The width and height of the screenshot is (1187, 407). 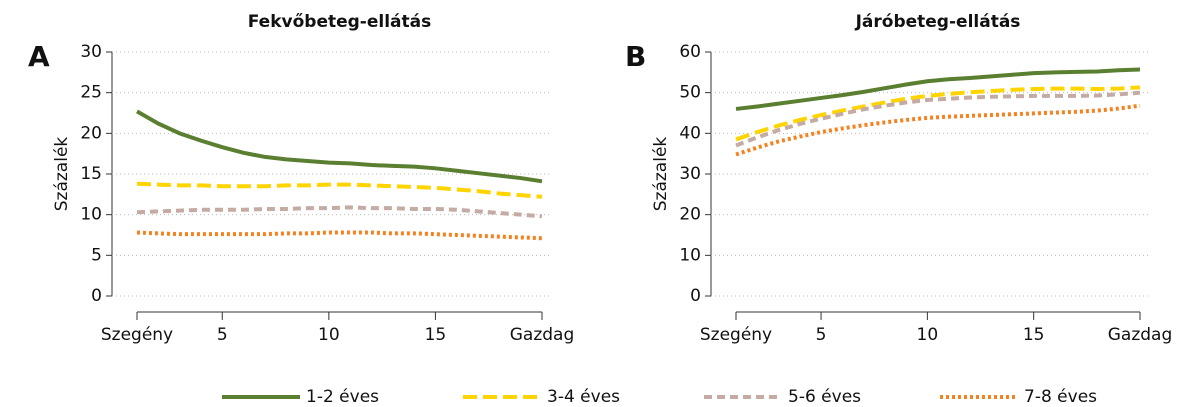 What do you see at coordinates (91, 93) in the screenshot?
I see `y-tick-label: 25` at bounding box center [91, 93].